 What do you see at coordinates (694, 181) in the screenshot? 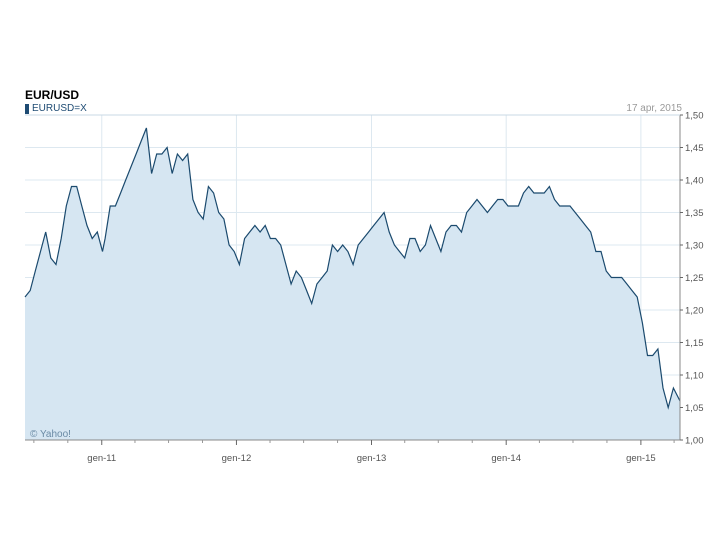
I see `y-tick-label: 1,40` at bounding box center [694, 181].